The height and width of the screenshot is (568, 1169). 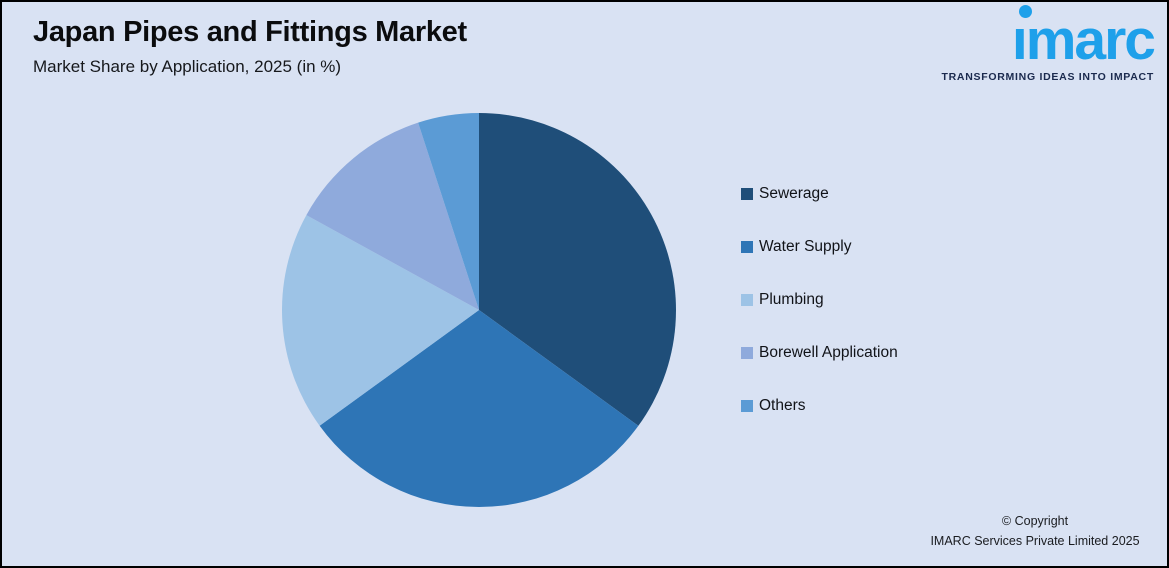 What do you see at coordinates (448, 211) in the screenshot?
I see `pie-slice-others` at bounding box center [448, 211].